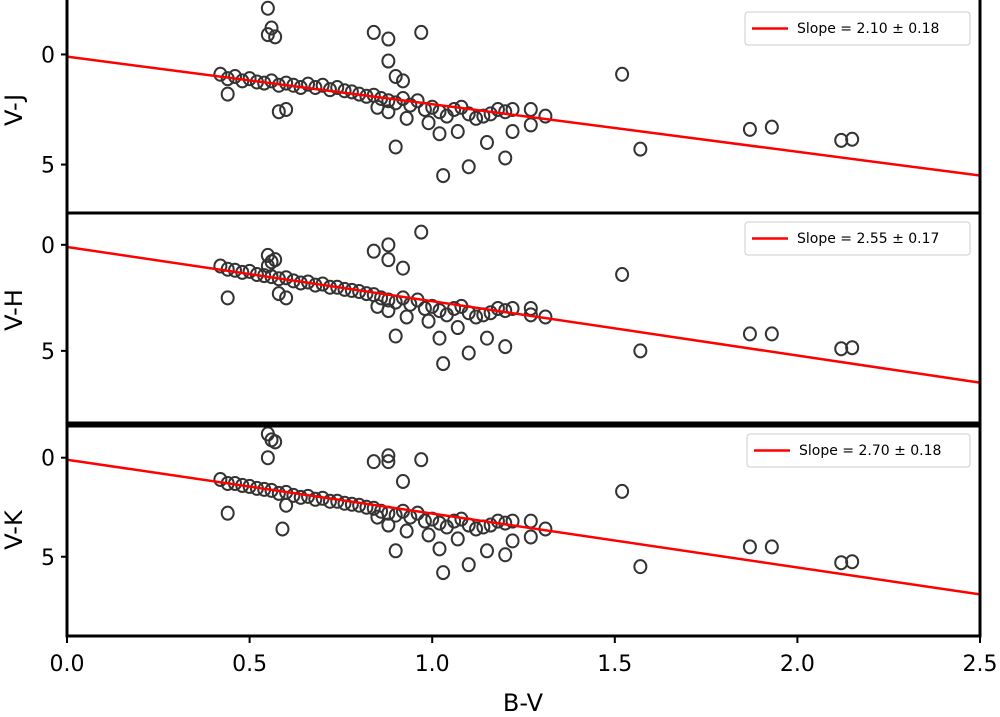 The image size is (1000, 717). What do you see at coordinates (48, 55) in the screenshot?
I see `panel-v-j-ytick-label: 0` at bounding box center [48, 55].